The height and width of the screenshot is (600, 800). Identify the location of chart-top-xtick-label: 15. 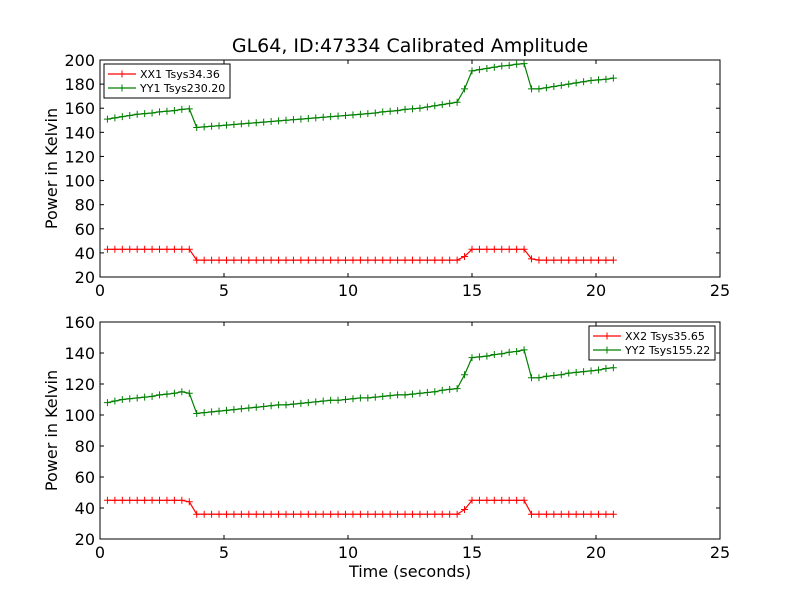
(472, 290).